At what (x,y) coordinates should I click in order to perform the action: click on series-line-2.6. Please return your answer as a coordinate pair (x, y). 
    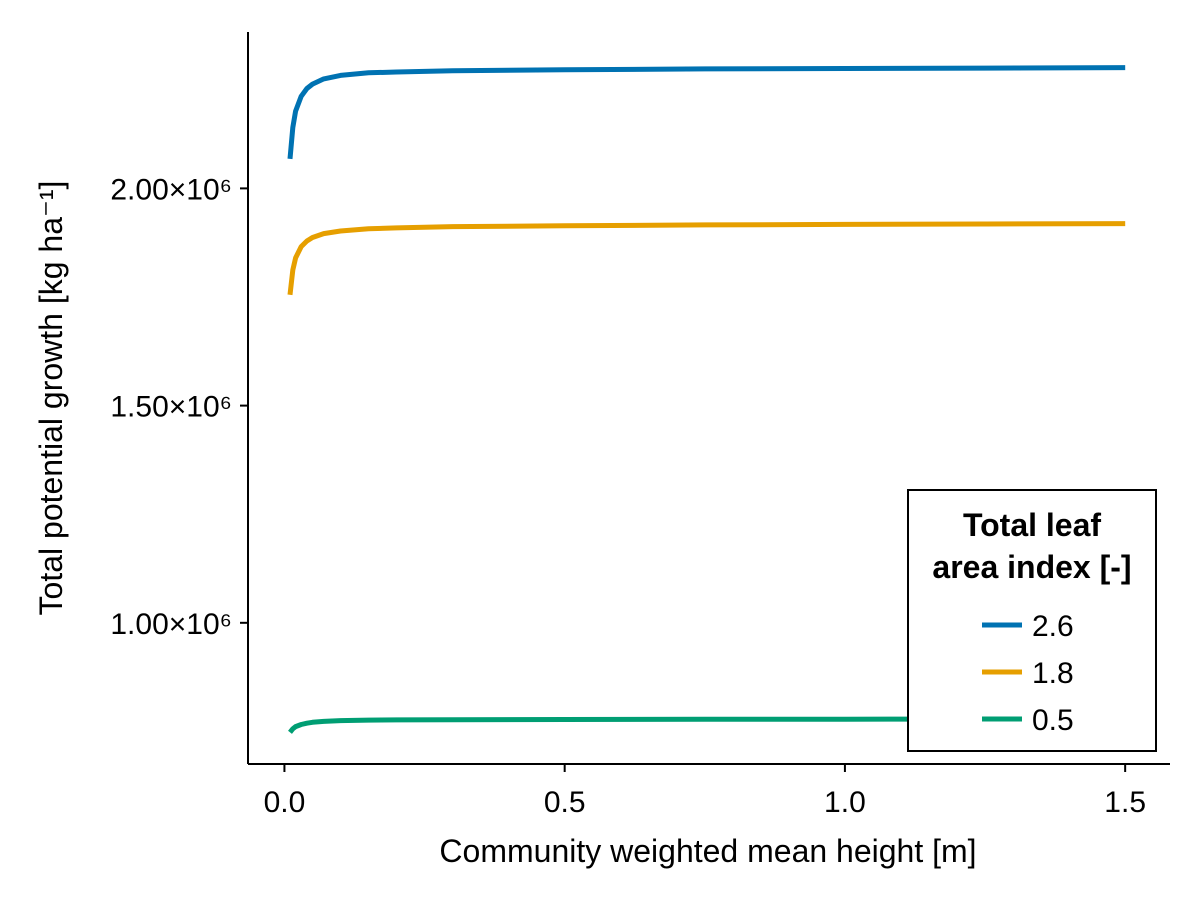
    Looking at the image, I should click on (706, 112).